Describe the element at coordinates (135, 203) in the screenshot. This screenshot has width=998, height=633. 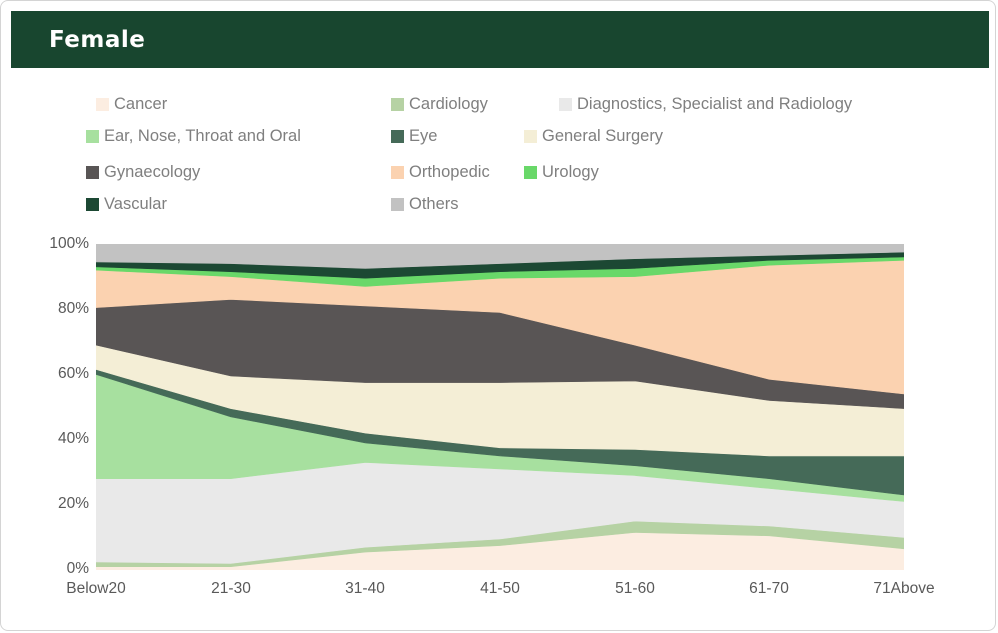
I see `legend-label-vascular: Vascular` at that location.